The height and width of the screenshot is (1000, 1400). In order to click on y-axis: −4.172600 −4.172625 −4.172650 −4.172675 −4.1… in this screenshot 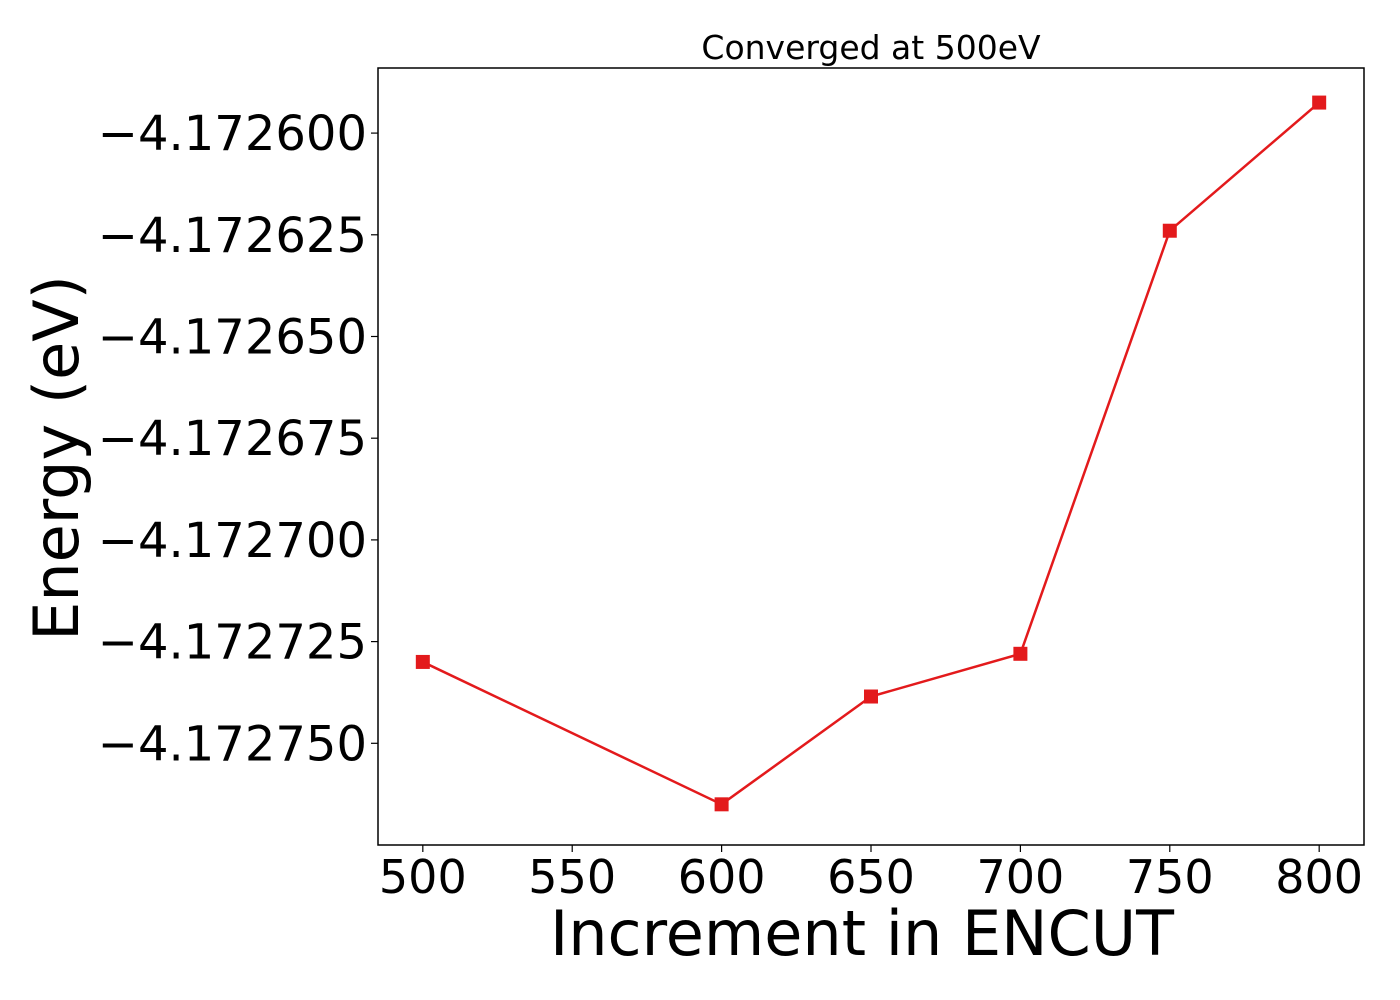, I will do `click(238, 439)`.